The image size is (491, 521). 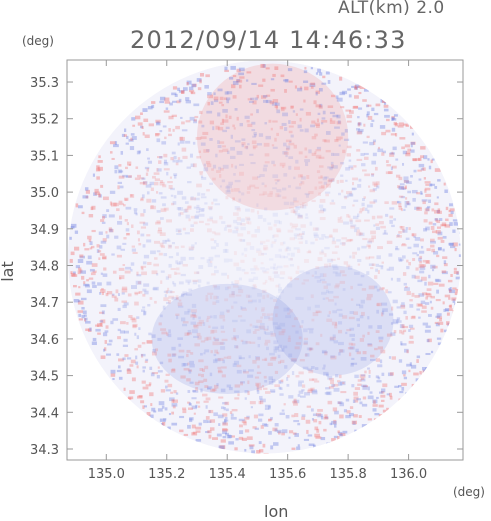 I want to click on y-tick-label: 35.0, so click(x=44, y=193).